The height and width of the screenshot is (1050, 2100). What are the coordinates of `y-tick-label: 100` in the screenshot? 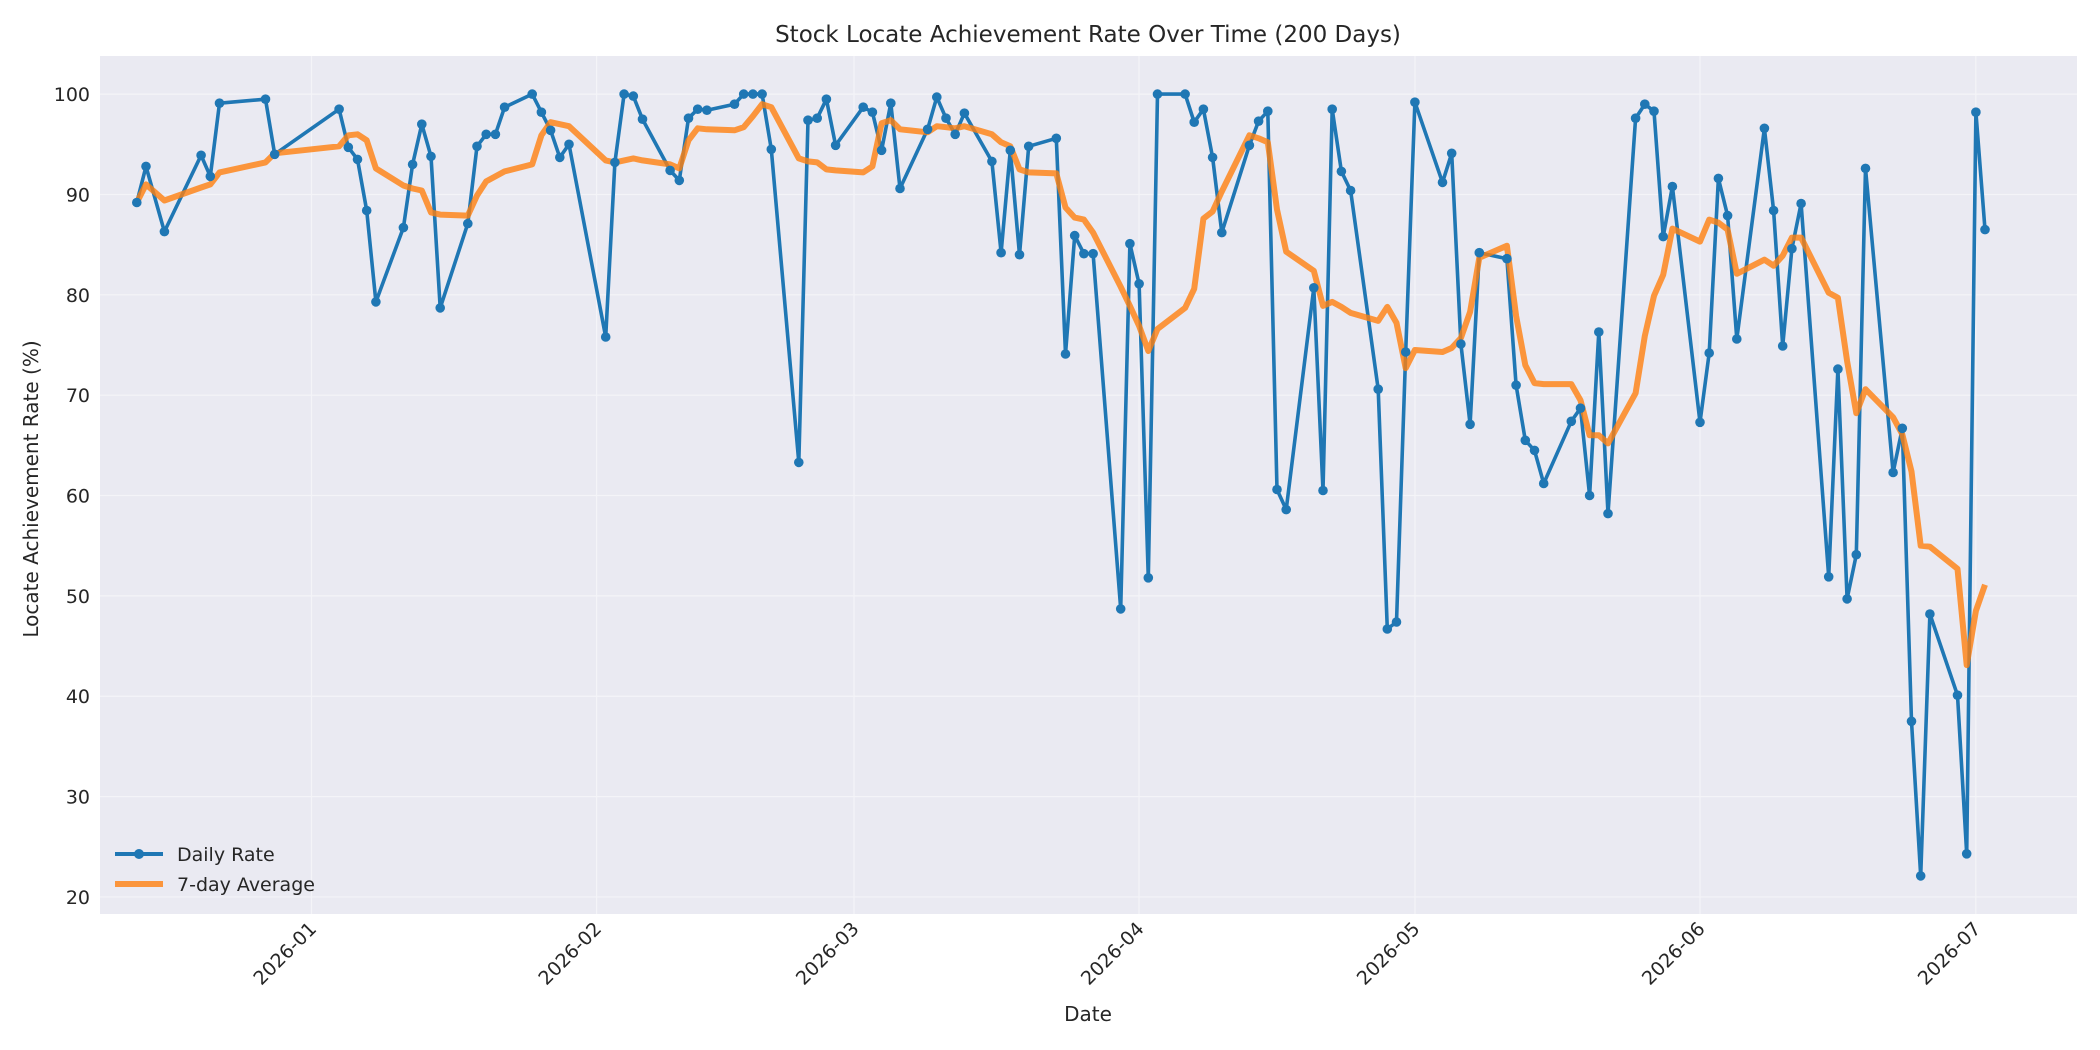 It's located at (72, 95).